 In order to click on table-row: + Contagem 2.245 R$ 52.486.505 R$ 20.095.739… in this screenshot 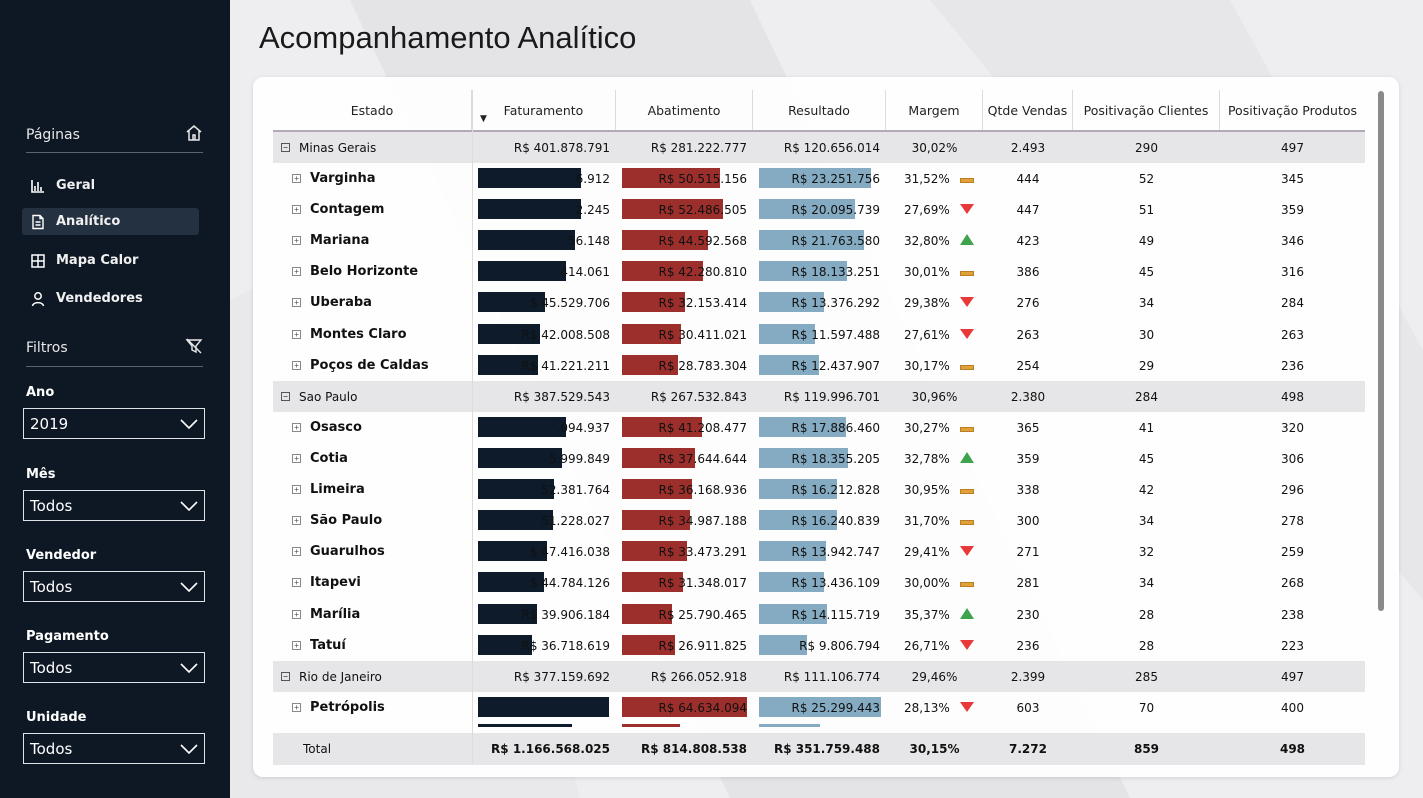, I will do `click(819, 209)`.